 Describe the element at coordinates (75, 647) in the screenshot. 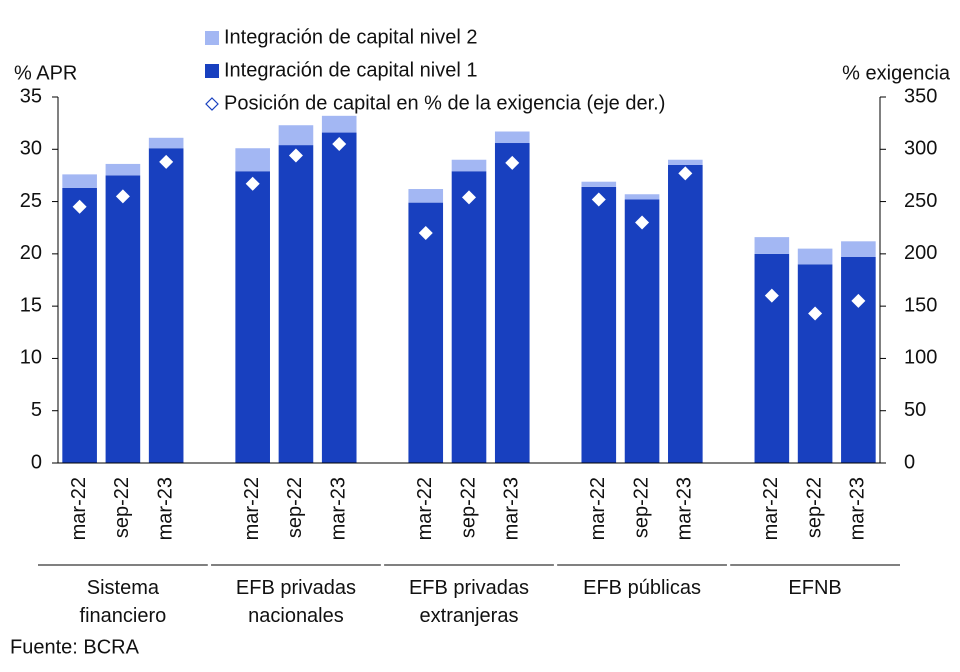

I see `source: Fuente: BCRA` at that location.